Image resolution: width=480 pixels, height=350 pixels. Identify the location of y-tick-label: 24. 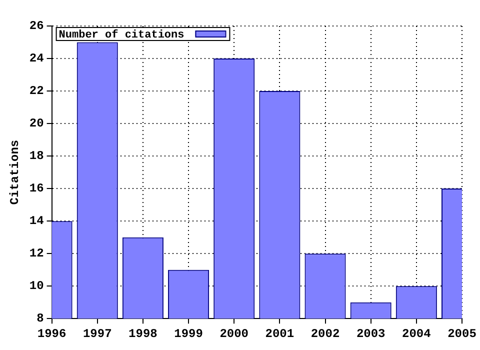
(36, 59).